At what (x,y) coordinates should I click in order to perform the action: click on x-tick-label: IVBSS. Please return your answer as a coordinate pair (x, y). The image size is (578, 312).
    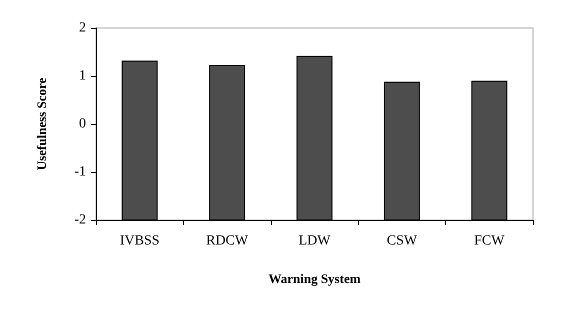
    Looking at the image, I should click on (140, 241).